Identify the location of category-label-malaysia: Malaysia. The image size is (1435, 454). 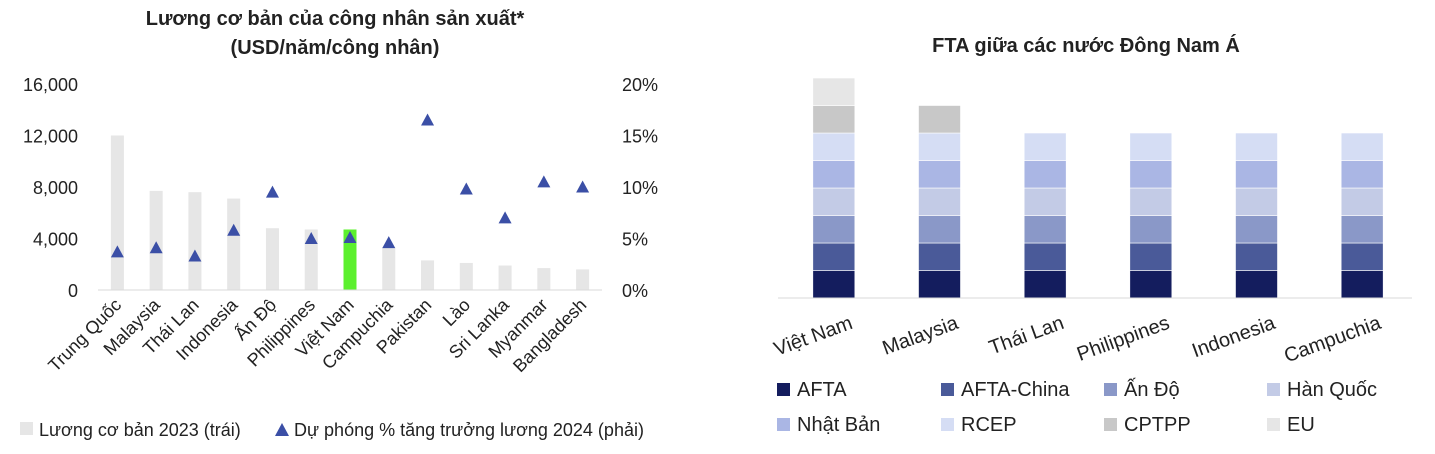
(921, 336).